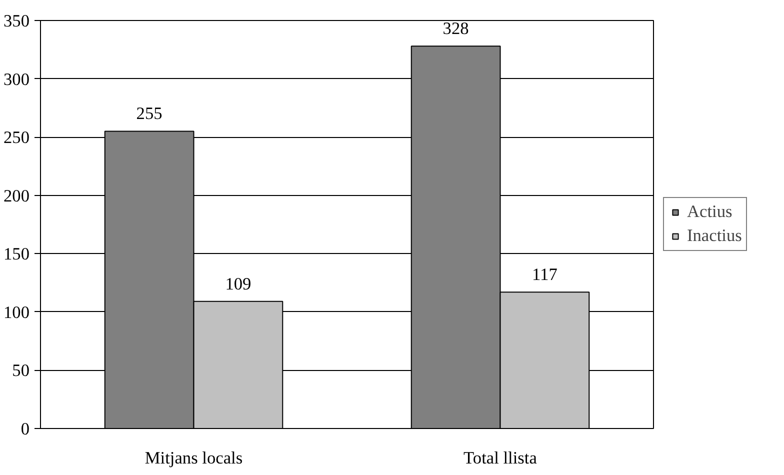 The height and width of the screenshot is (475, 784). I want to click on legend-label: Inactius, so click(714, 236).